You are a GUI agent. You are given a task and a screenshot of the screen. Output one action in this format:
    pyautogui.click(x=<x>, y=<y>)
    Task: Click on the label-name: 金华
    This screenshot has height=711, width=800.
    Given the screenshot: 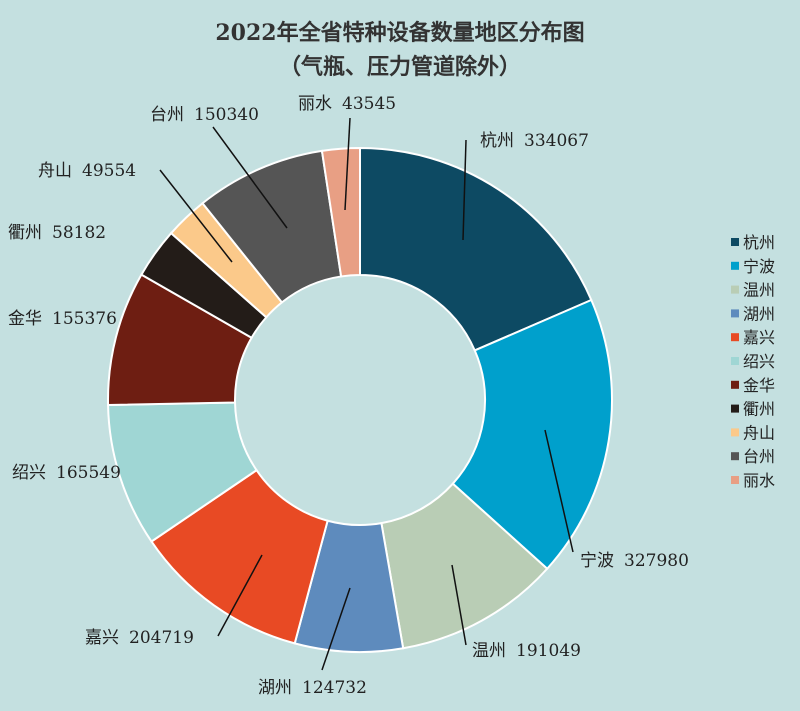 What is the action you would take?
    pyautogui.click(x=25, y=319)
    